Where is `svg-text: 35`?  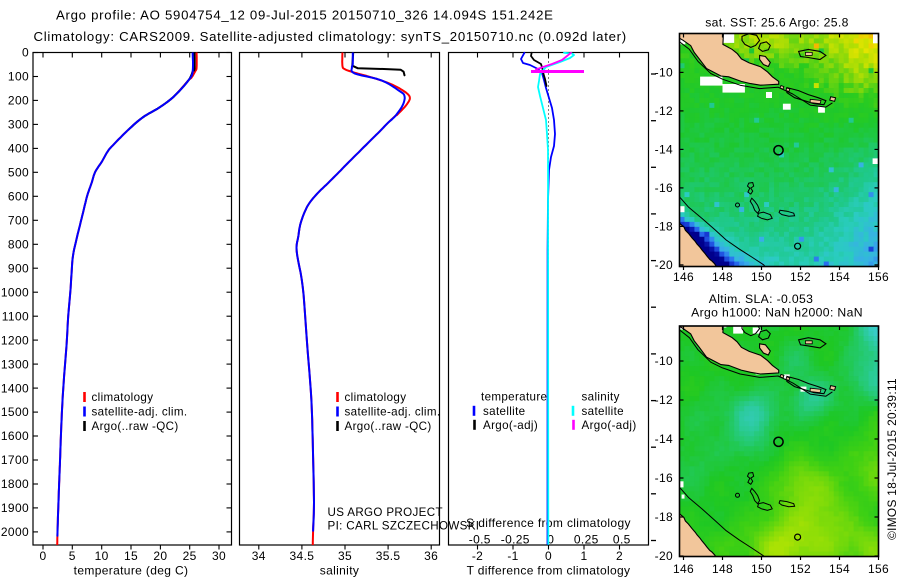
svg-text: 35 is located at coordinates (345, 556).